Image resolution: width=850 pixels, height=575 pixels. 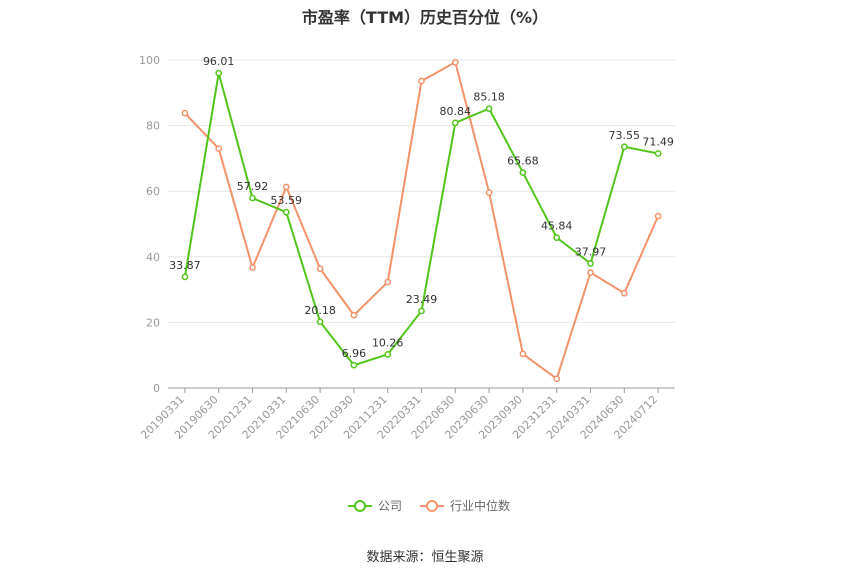 I want to click on y-tick-label: 20, so click(x=153, y=322).